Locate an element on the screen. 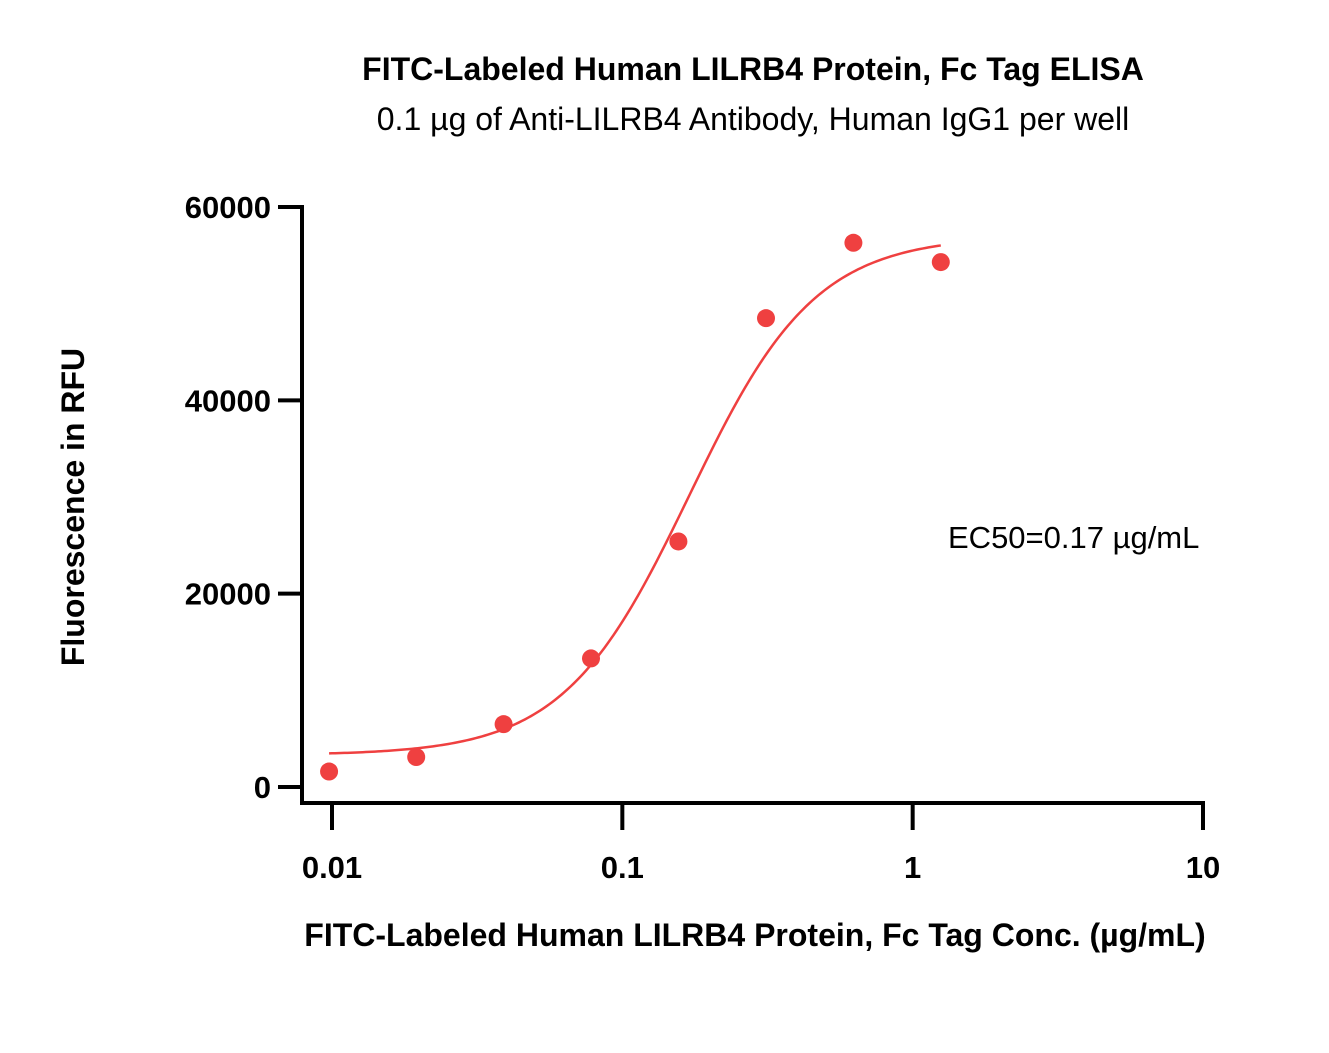  x-tick-label: 0.1 is located at coordinates (622, 867).